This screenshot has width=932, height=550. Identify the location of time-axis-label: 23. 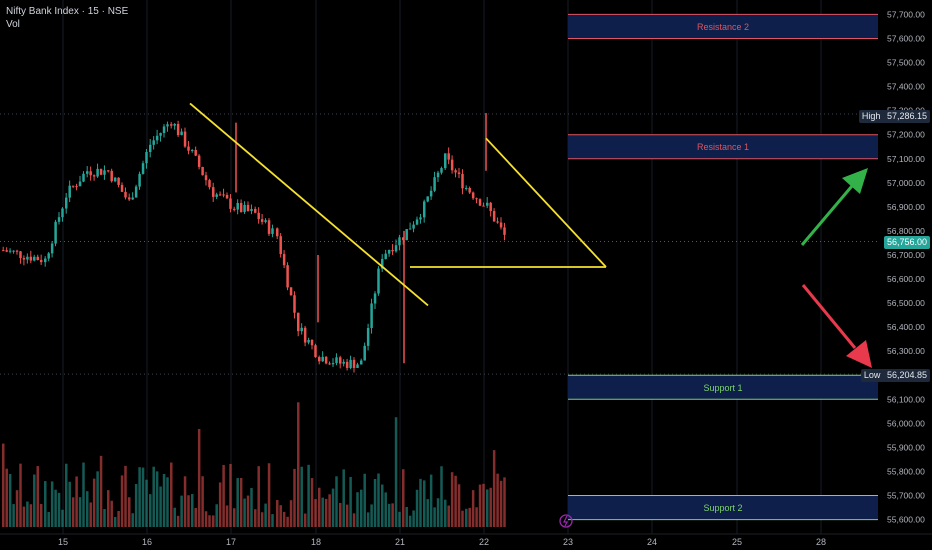
(568, 542).